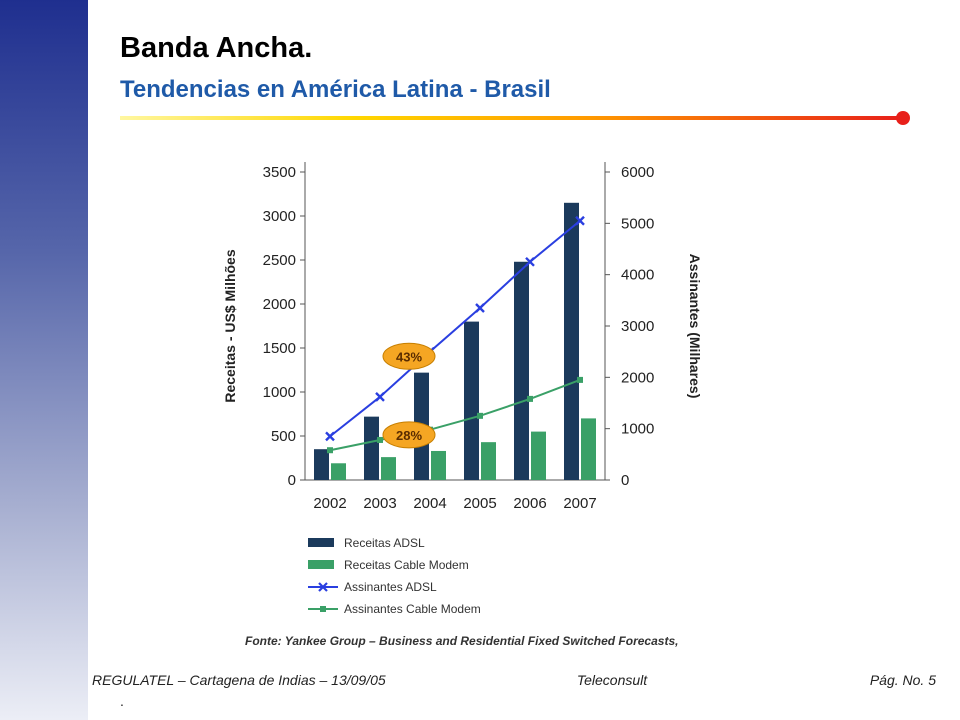 This screenshot has height=720, width=960. Describe the element at coordinates (625, 480) in the screenshot. I see `right-tick-label: 0` at that location.